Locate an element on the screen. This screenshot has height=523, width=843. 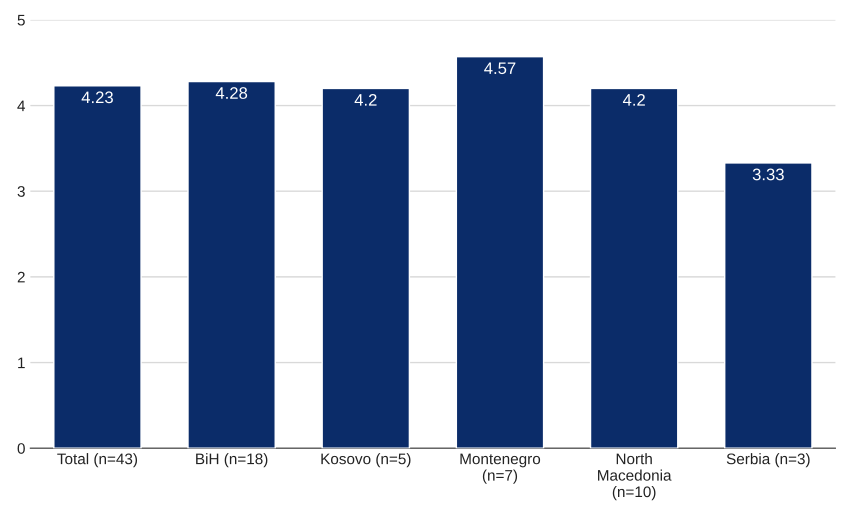
y-tick-label: 0 is located at coordinates (21, 448).